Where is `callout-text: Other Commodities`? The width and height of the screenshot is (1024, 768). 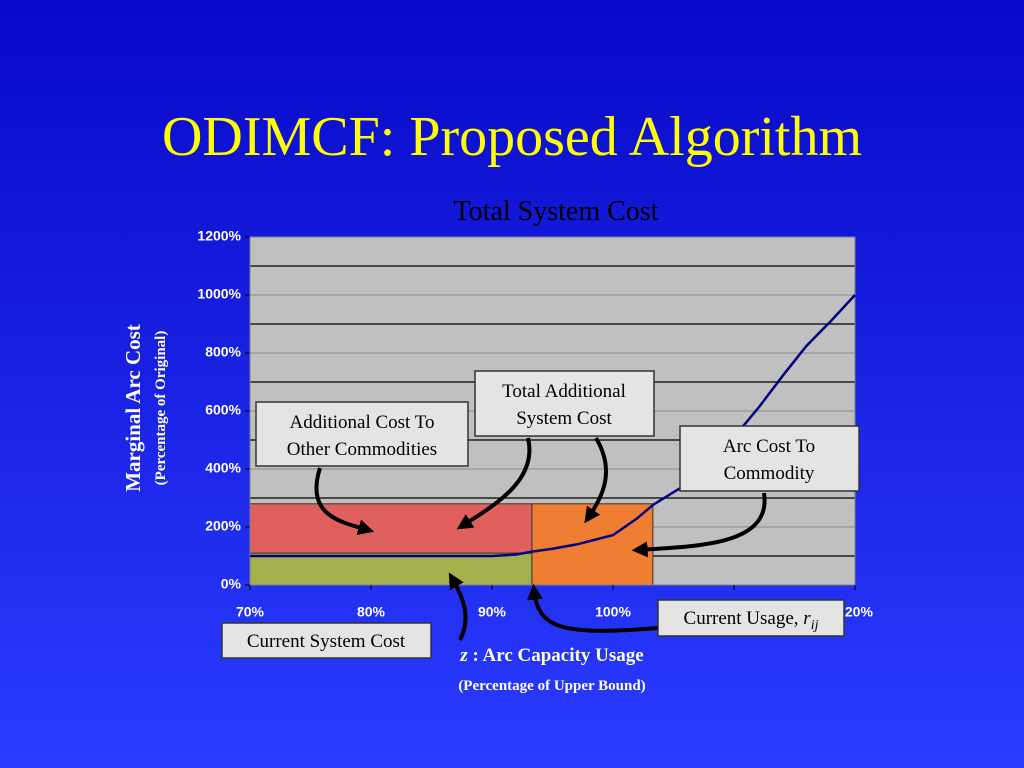
callout-text: Other Commodities is located at coordinates (362, 449).